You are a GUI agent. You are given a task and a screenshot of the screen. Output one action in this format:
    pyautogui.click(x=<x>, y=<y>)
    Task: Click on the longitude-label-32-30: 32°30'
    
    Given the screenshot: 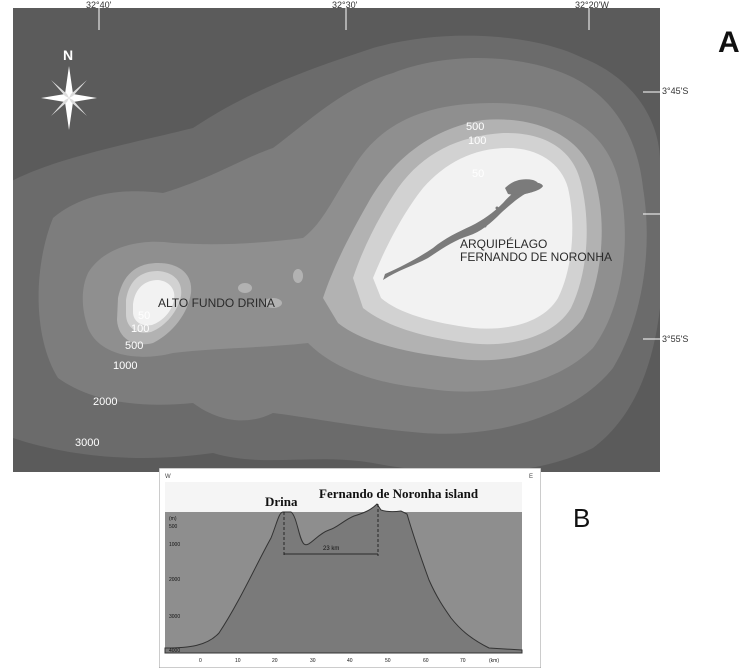 What is the action you would take?
    pyautogui.click(x=345, y=5)
    